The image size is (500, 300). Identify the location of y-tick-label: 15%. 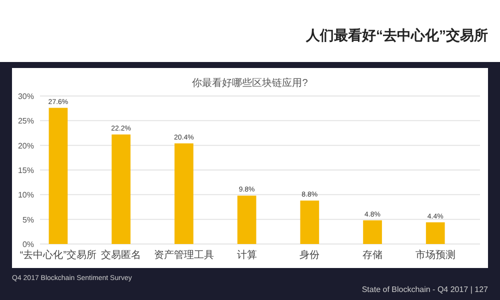
(26, 170).